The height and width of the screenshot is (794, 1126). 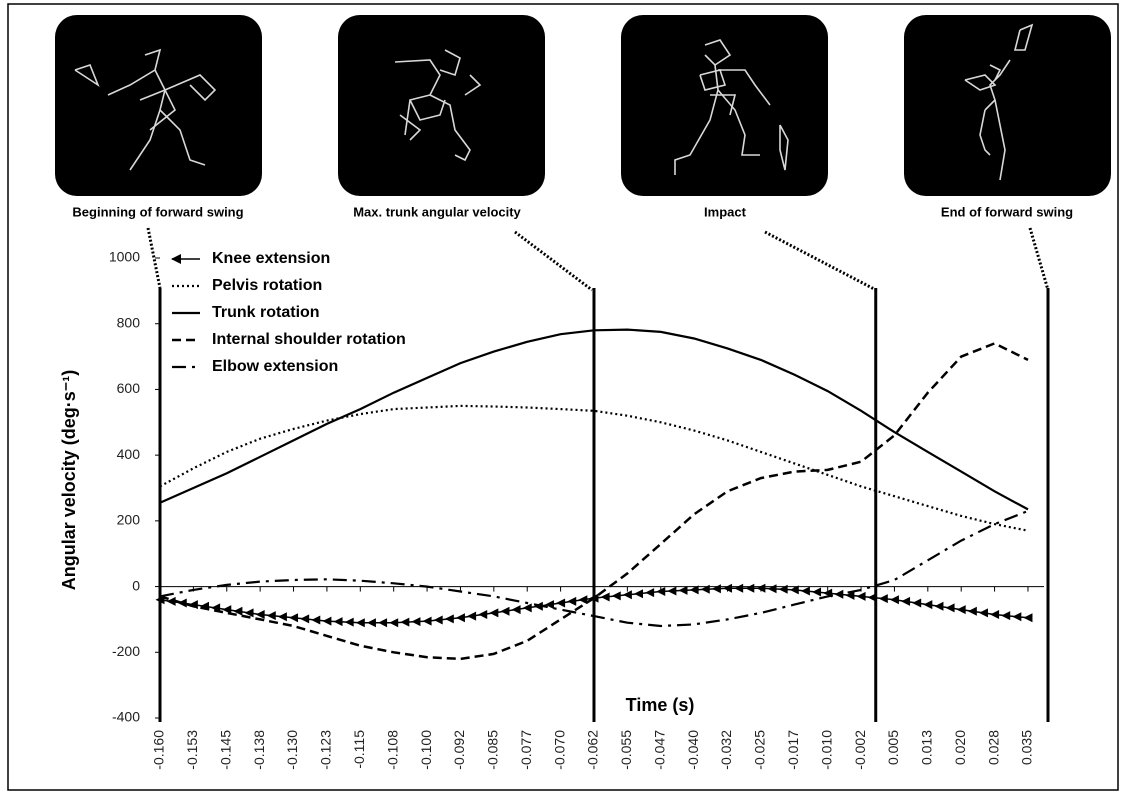 What do you see at coordinates (157, 211) in the screenshot?
I see `phase-label: Beginning of forward swing` at bounding box center [157, 211].